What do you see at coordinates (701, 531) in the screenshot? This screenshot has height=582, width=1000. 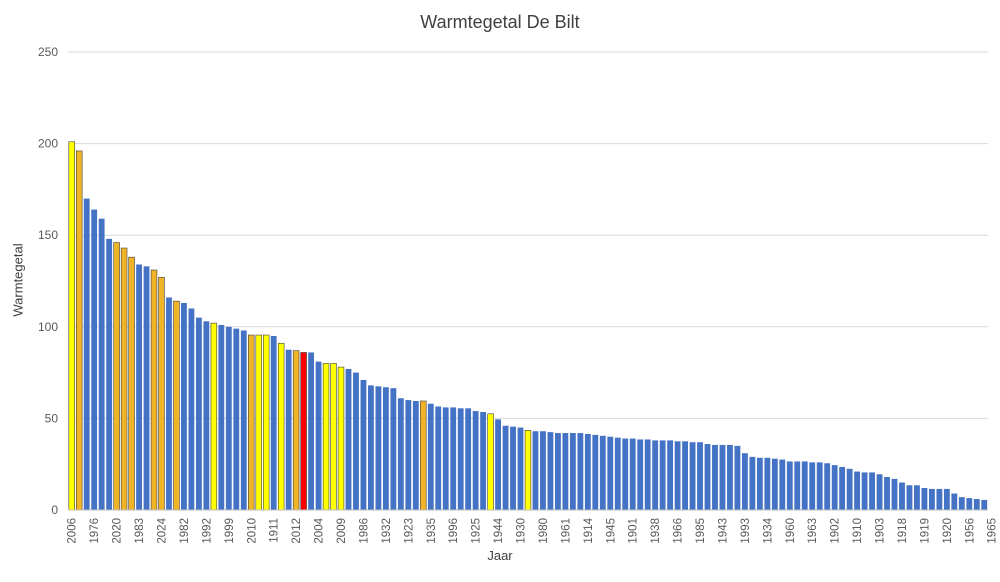 I see `x-tick-label: 1985` at bounding box center [701, 531].